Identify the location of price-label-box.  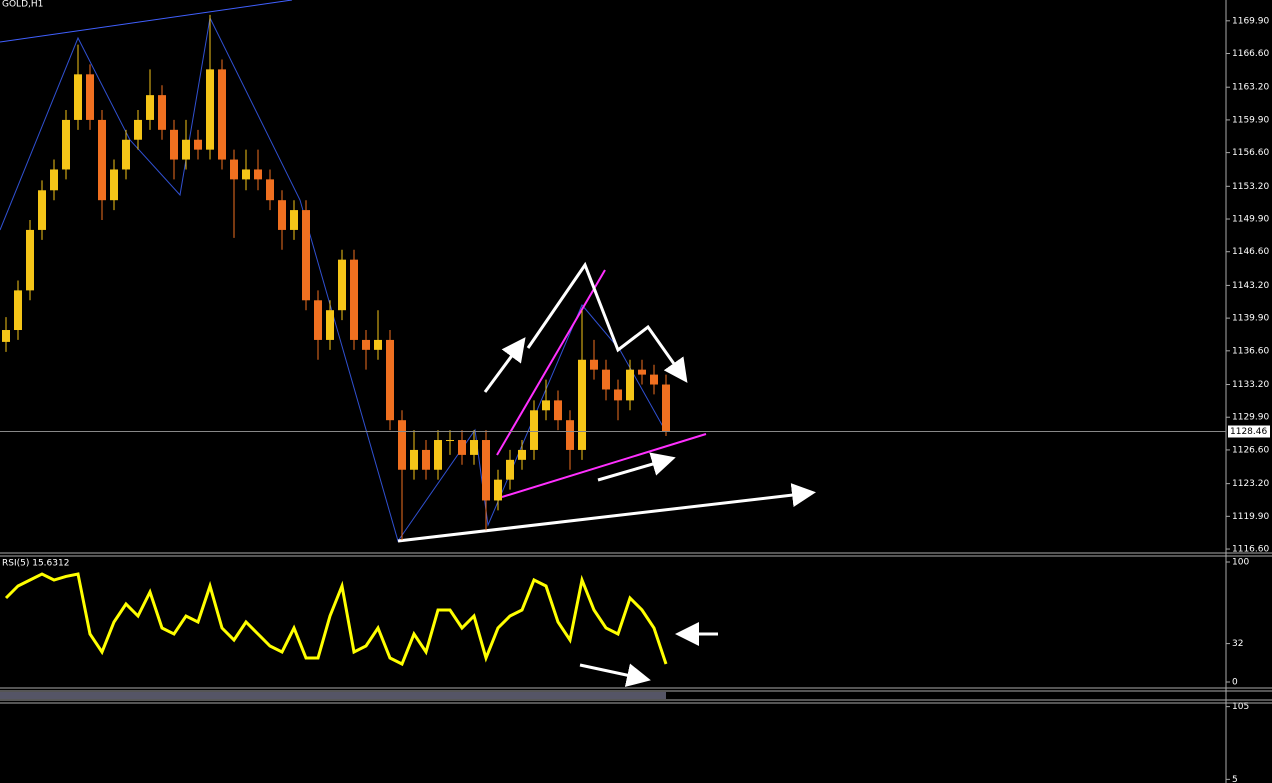
(1249, 431).